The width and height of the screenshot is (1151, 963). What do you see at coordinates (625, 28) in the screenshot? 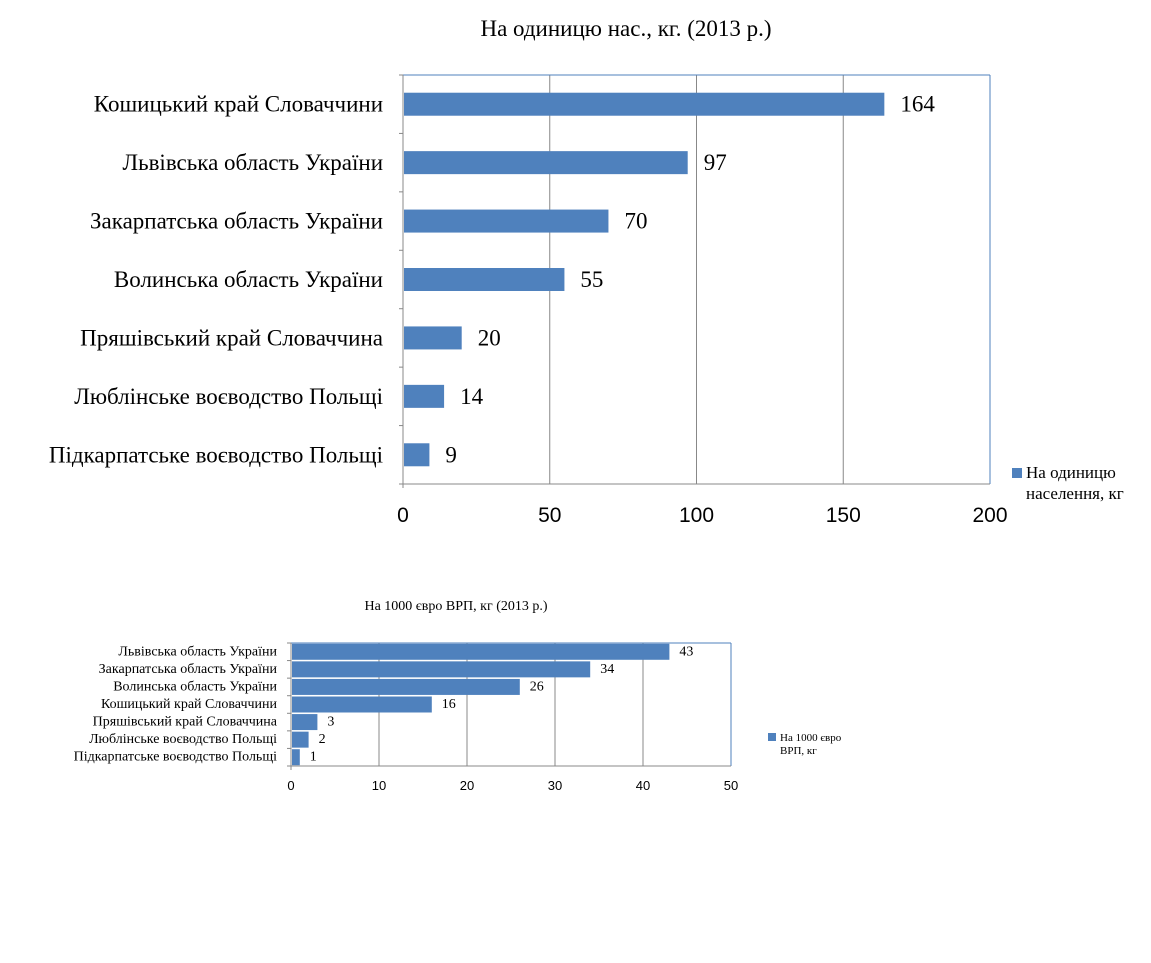
I see `chart-title: На одиницю нас., кг. (2013 р.)` at bounding box center [625, 28].